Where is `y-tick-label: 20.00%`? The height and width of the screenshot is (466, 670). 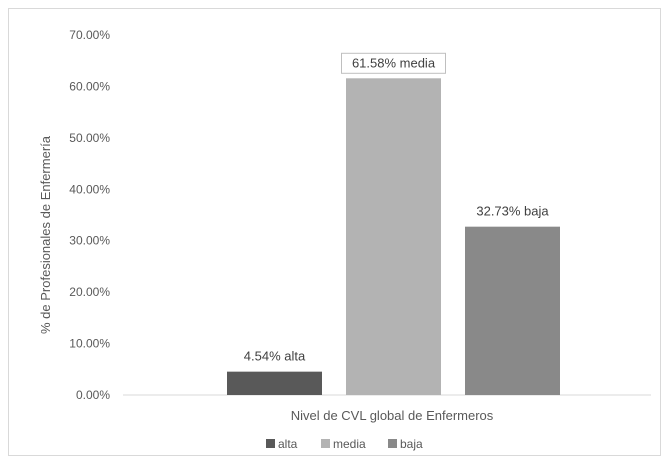
y-tick-label: 20.00% is located at coordinates (89, 292).